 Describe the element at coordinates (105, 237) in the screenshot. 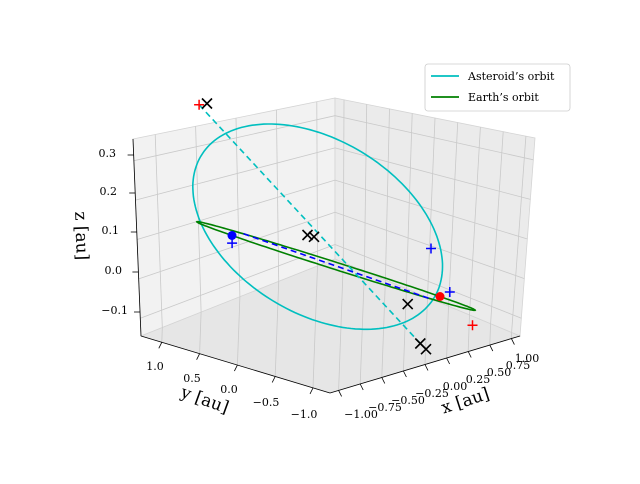

I see `z-axis: −0.1 0.0 0.1 0.2 0.3 z [au]` at that location.